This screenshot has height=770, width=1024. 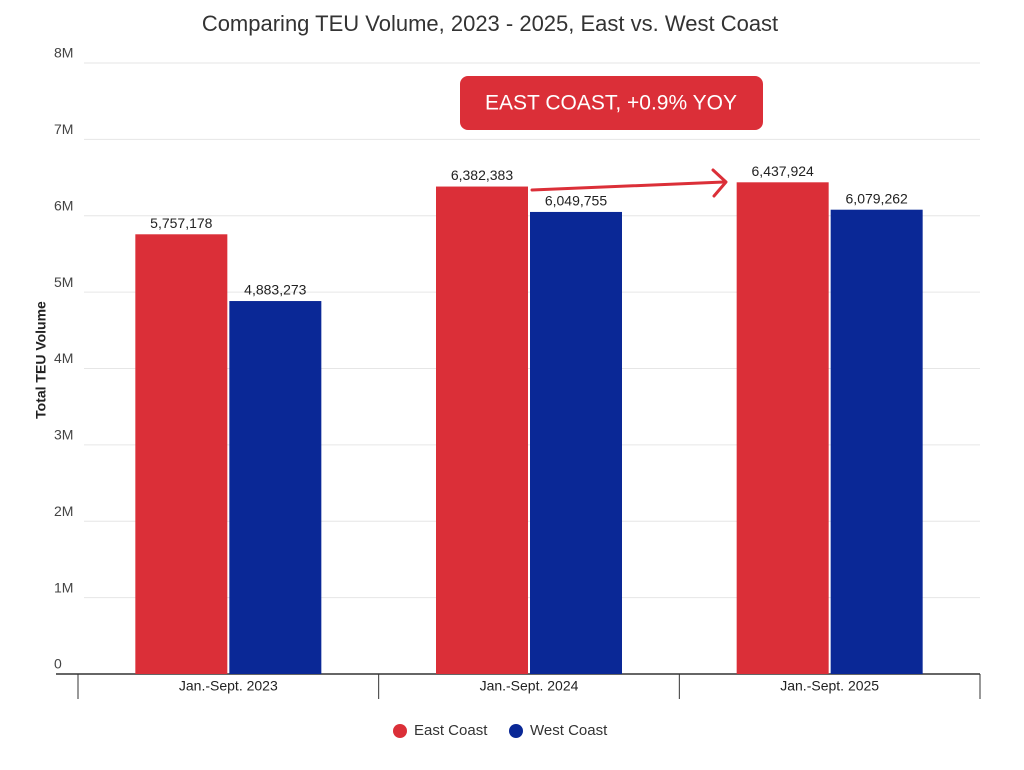 I want to click on y-tick-label: 1M, so click(x=63, y=587).